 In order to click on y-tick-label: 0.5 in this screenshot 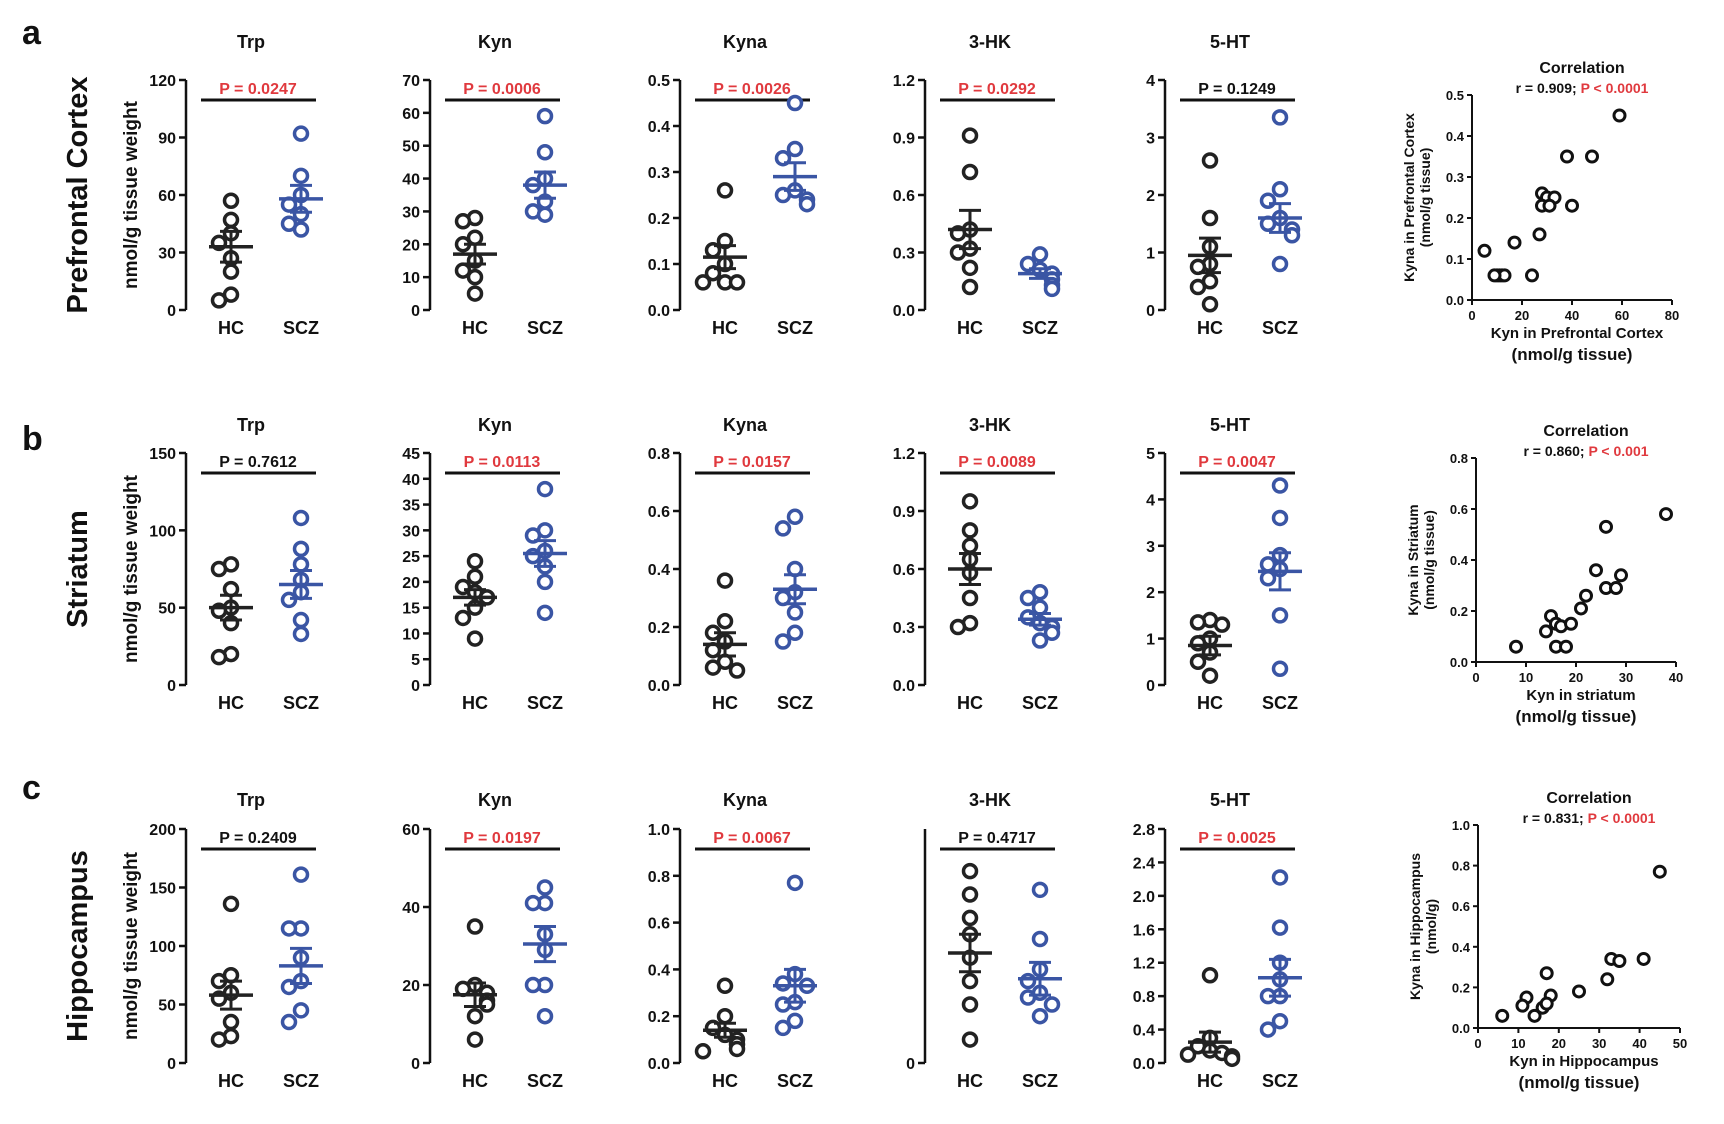, I will do `click(659, 81)`.